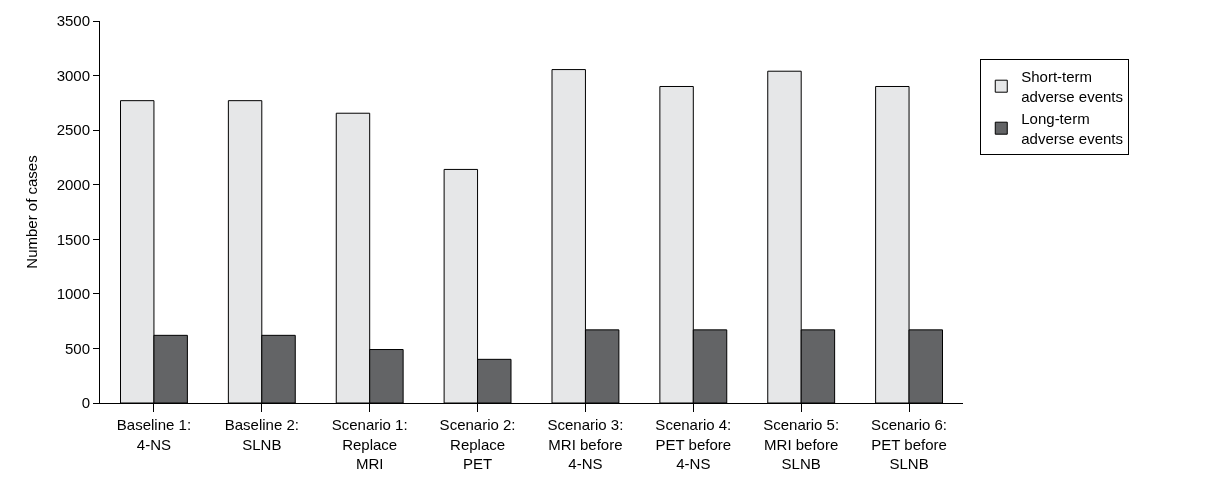  I want to click on x-tick-label: Baseline 1: 4-NS, so click(154, 434).